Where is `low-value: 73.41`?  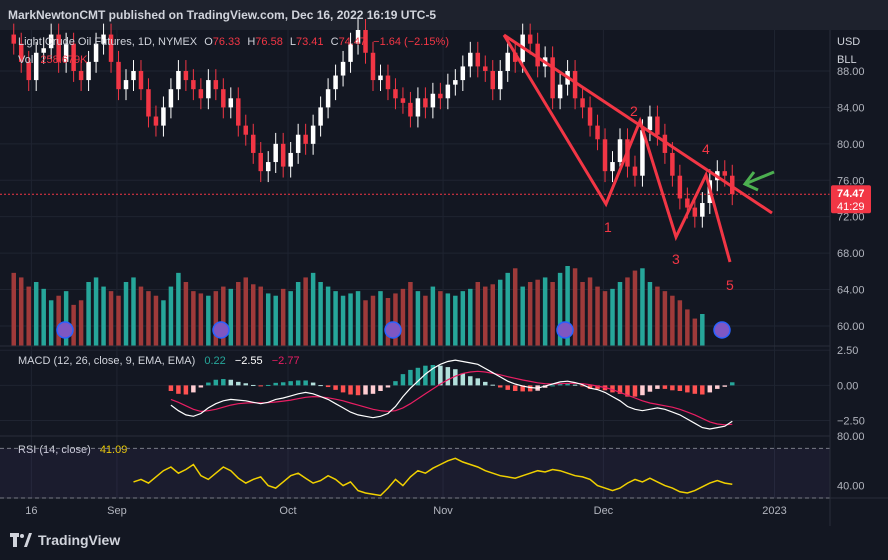 low-value: 73.41 is located at coordinates (310, 42).